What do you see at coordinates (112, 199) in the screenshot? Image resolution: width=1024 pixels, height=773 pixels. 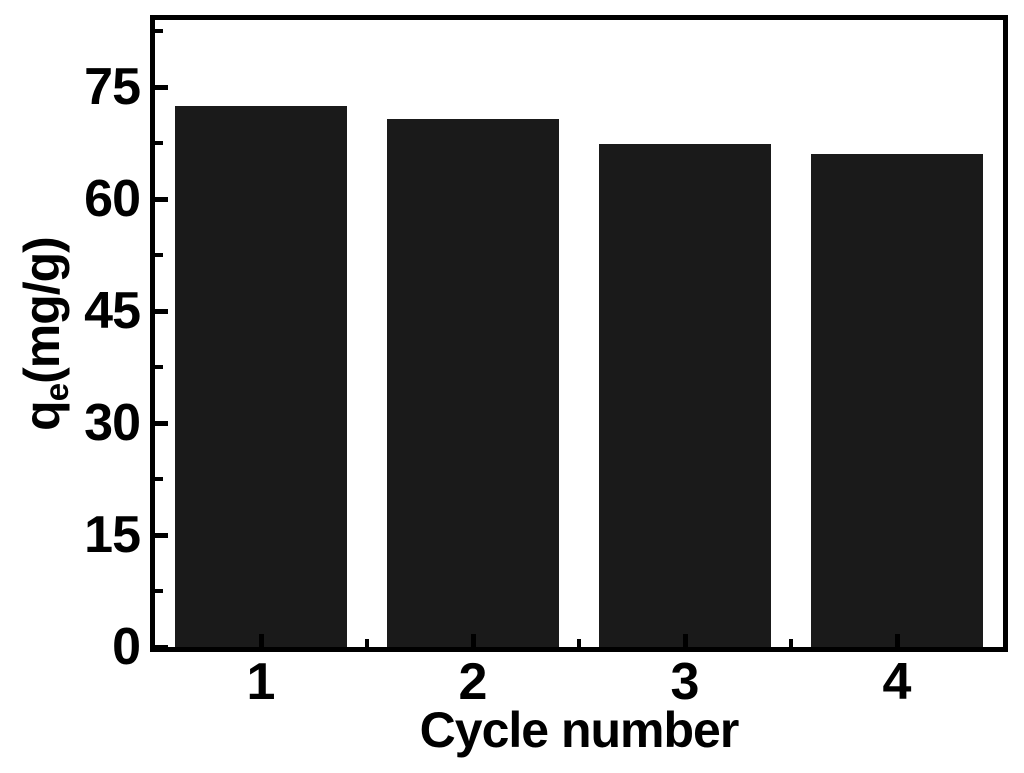 I see `y-tick-label: 60` at bounding box center [112, 199].